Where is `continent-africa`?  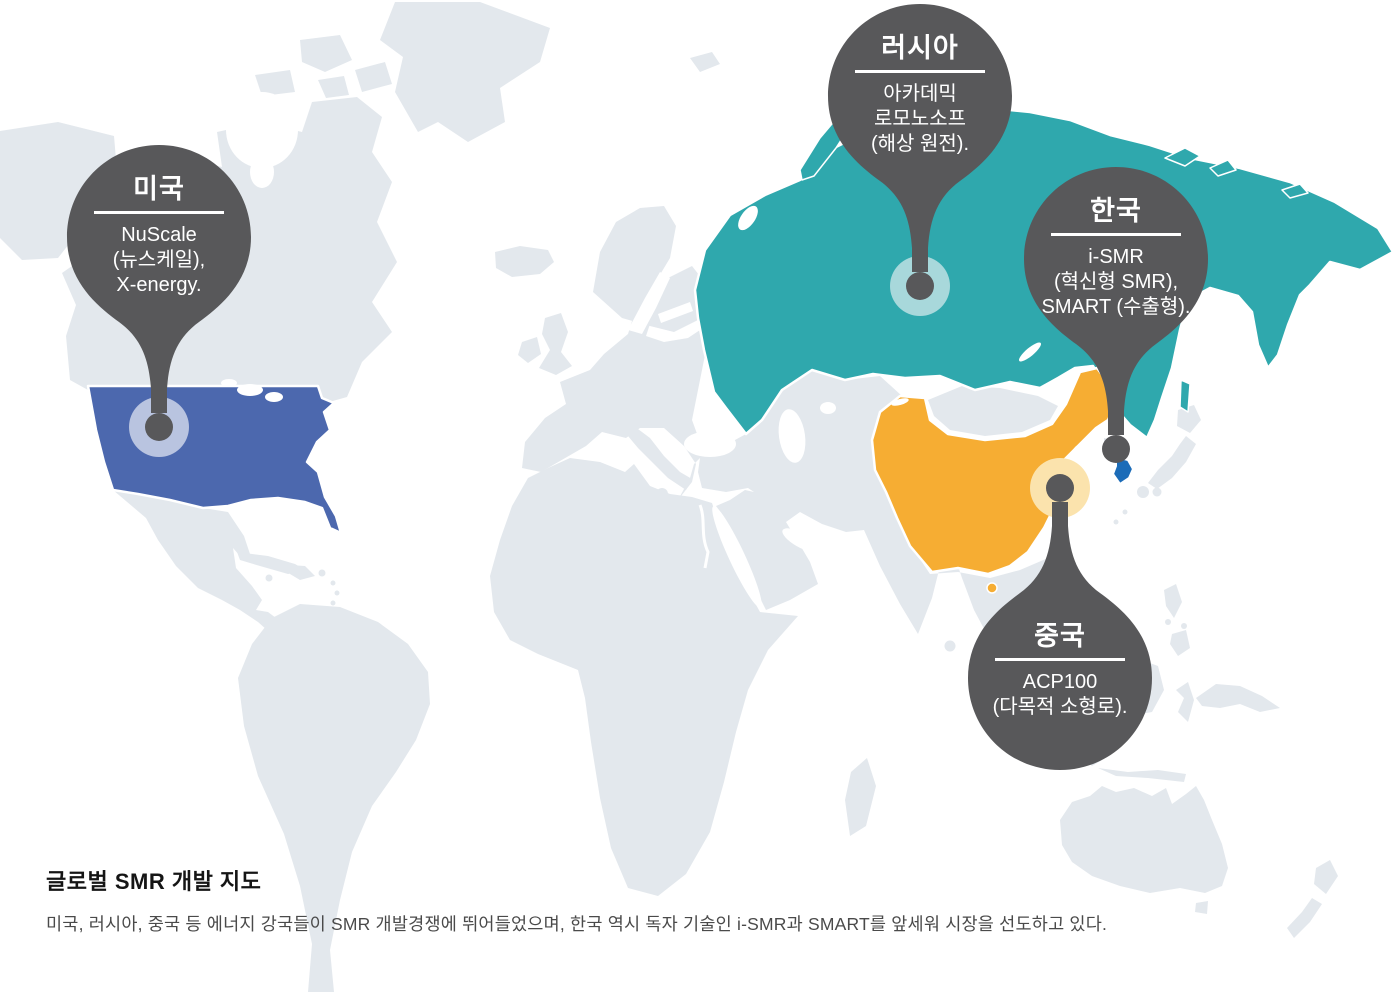
continent-africa is located at coordinates (644, 677).